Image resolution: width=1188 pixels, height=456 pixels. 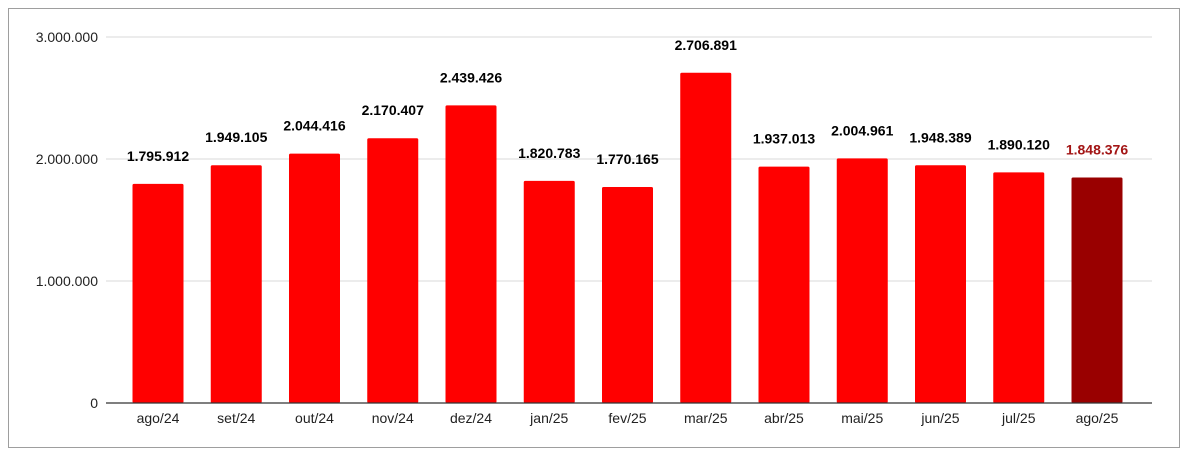 What do you see at coordinates (1097, 418) in the screenshot?
I see `x-tick-label: ago/25` at bounding box center [1097, 418].